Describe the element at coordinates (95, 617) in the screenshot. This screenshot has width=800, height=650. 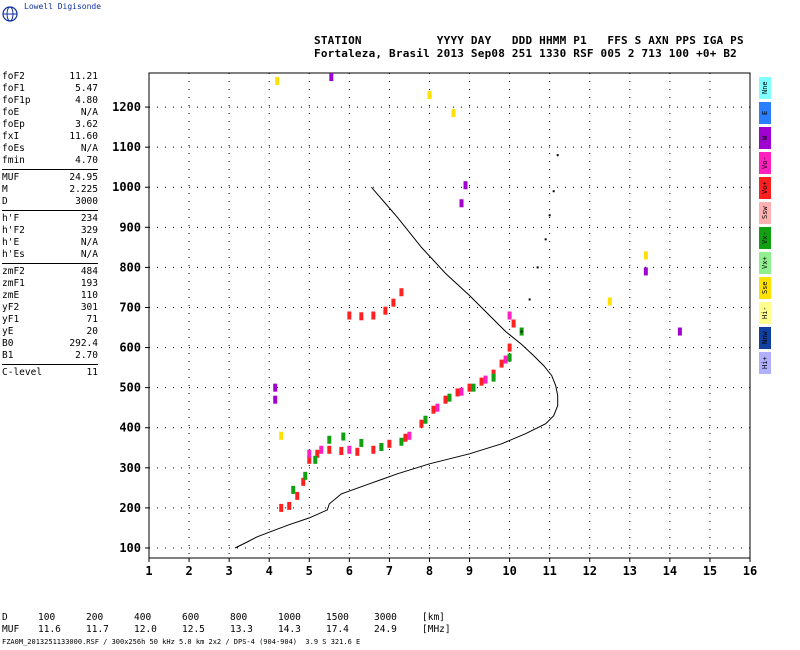
I see `distance-value: 200` at that location.